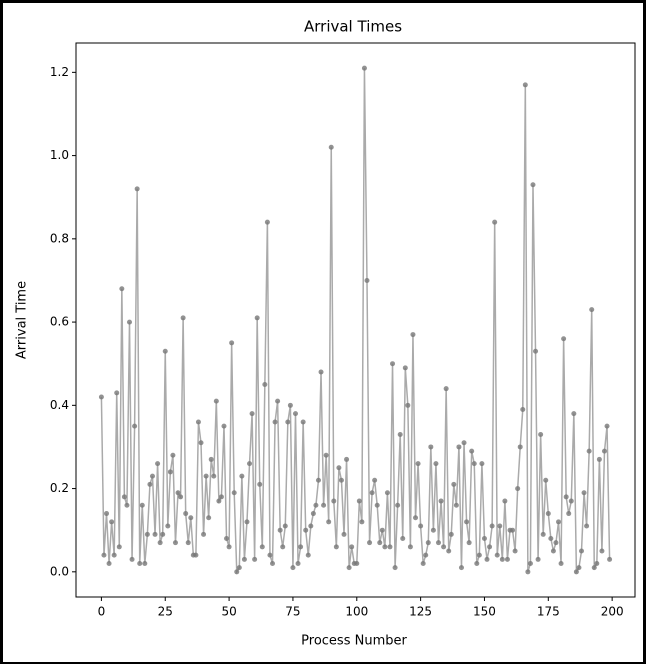  I want to click on x-tick-label: 25, so click(165, 612).